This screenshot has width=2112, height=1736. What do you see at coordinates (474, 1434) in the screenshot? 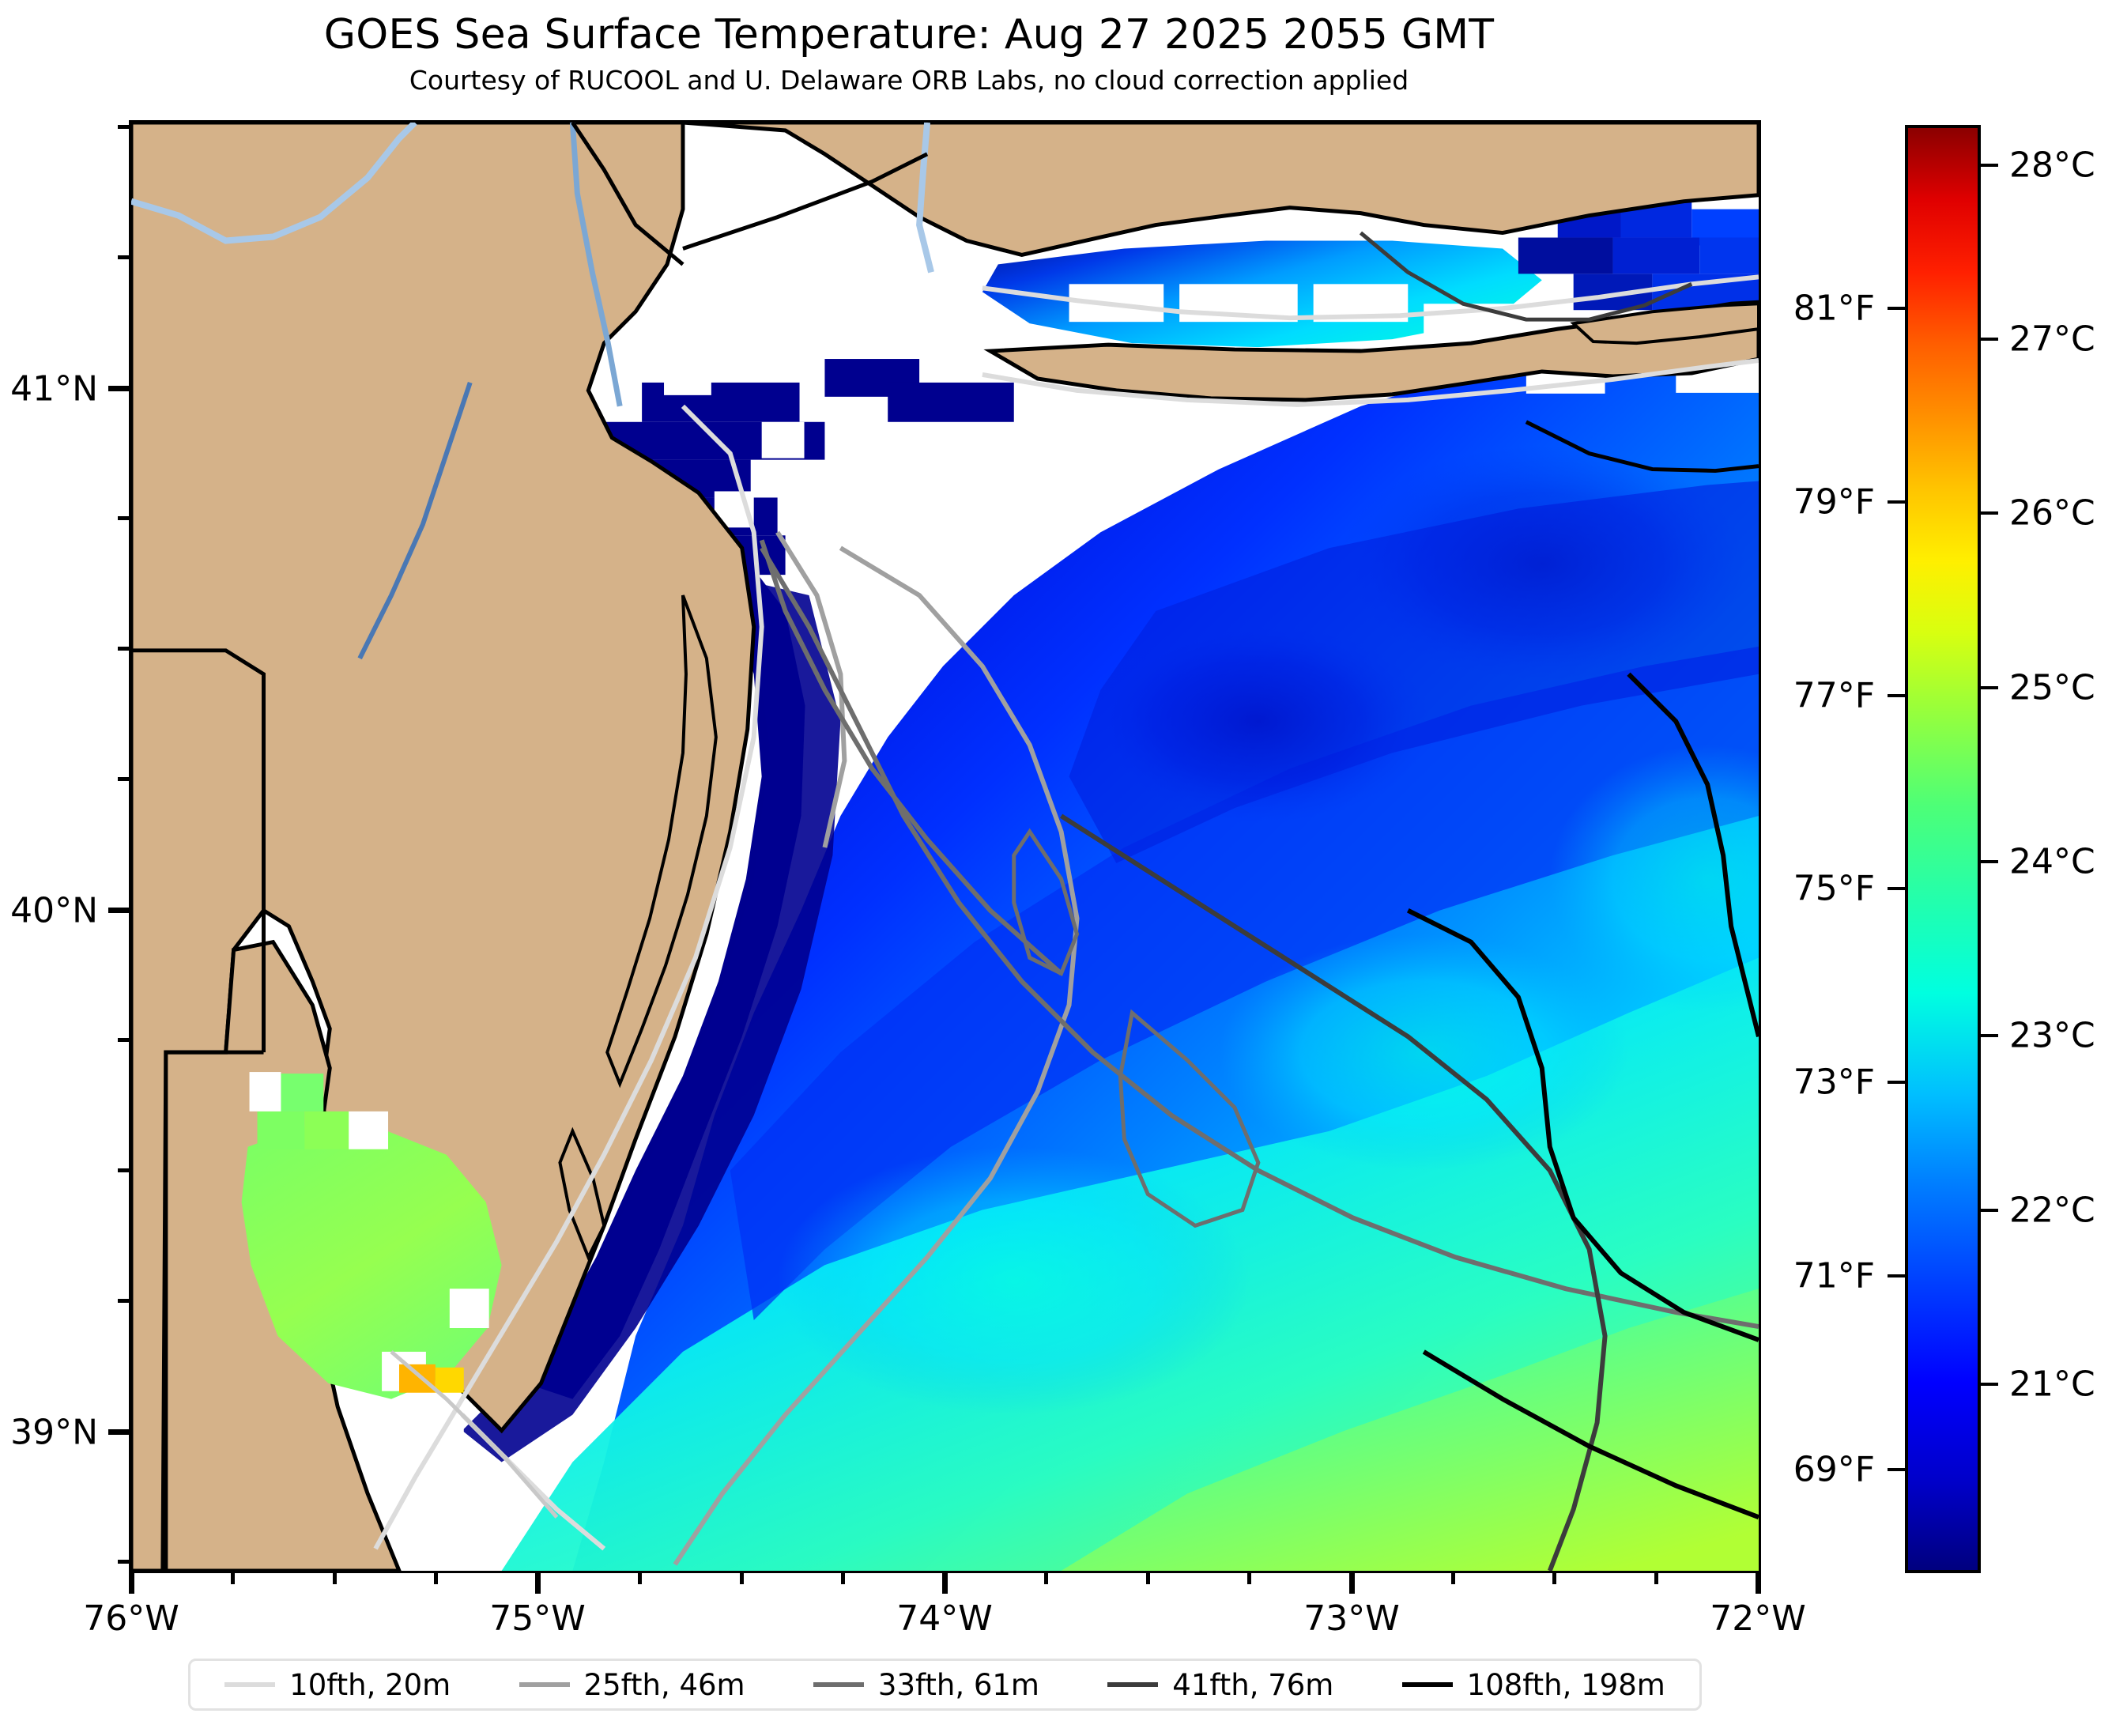
I see `contour-10fth-delbay` at bounding box center [474, 1434].